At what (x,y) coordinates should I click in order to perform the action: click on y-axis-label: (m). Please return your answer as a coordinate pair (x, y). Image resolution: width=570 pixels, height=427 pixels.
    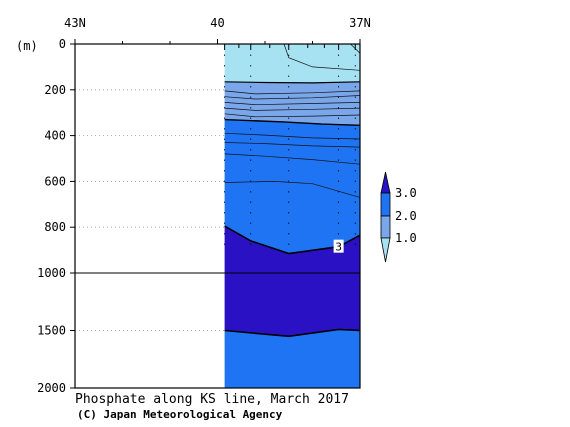
    Looking at the image, I should click on (27, 46).